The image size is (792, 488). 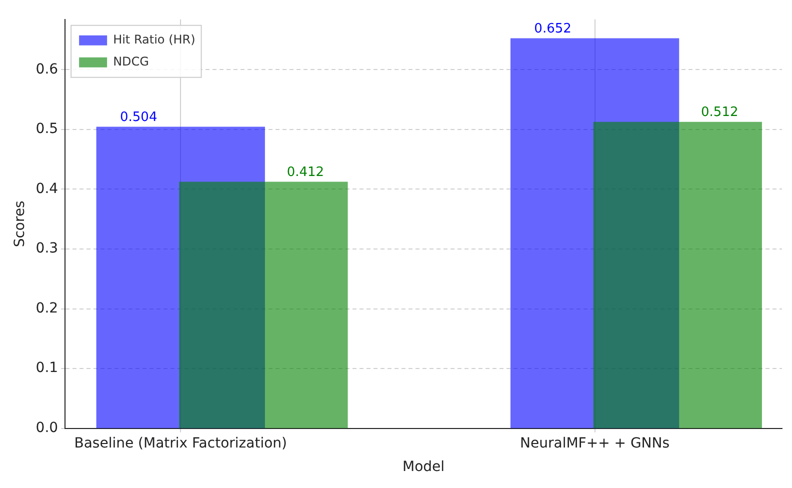 What do you see at coordinates (47, 368) in the screenshot?
I see `y-tick-label: 0.1` at bounding box center [47, 368].